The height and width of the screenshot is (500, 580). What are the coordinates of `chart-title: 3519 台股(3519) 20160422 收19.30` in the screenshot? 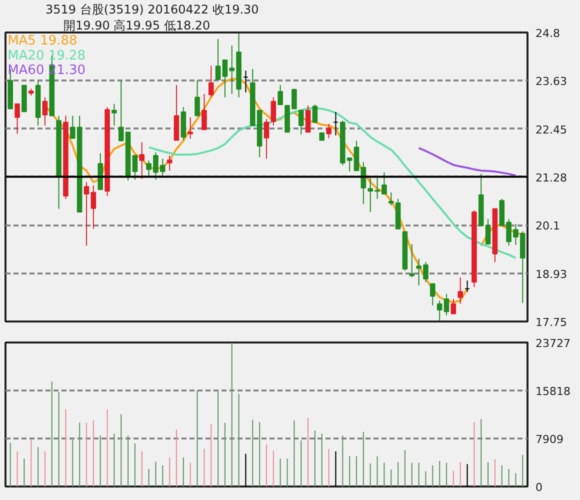 It's located at (152, 9).